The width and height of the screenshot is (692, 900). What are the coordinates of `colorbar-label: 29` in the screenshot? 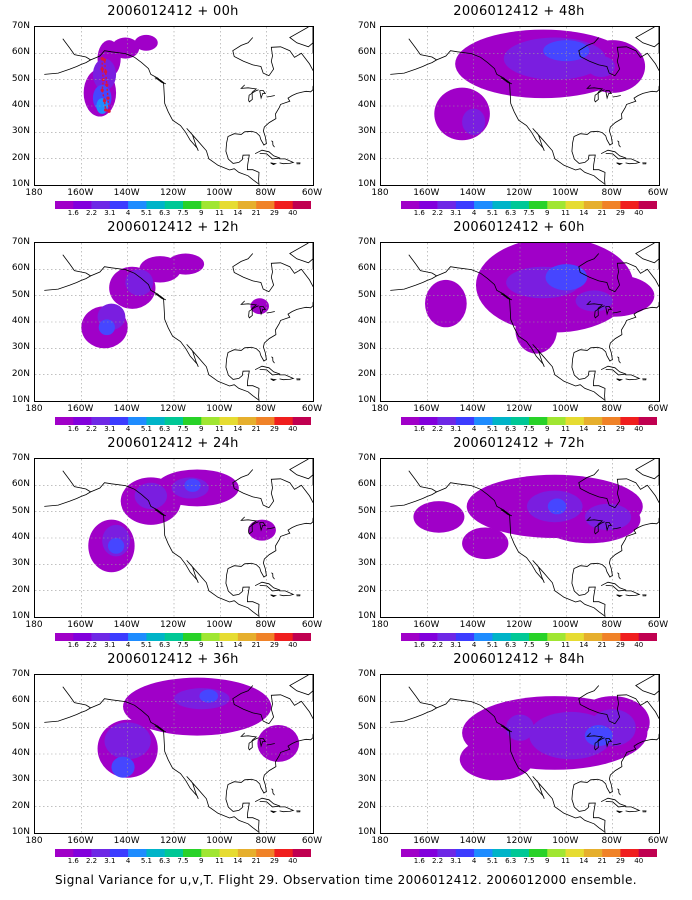 It's located at (274, 861).